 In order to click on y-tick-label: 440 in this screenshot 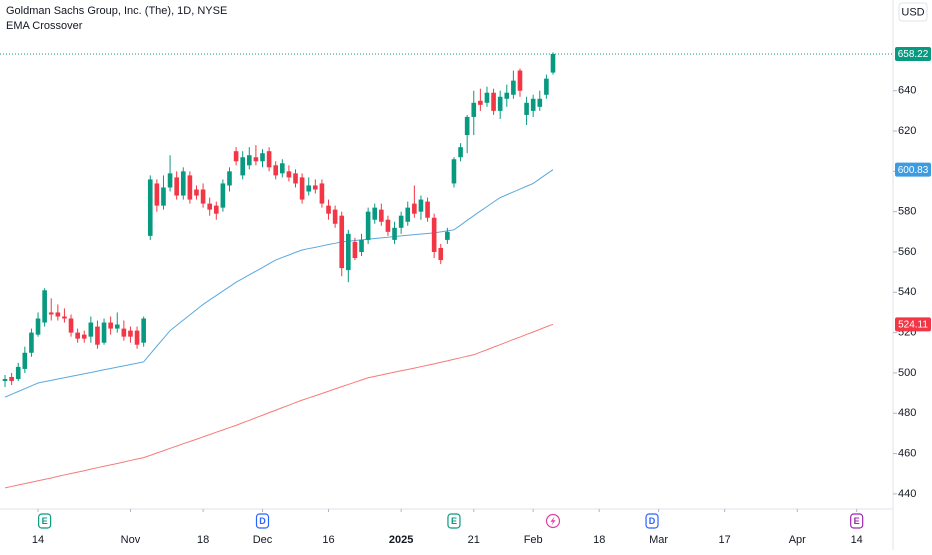, I will do `click(907, 494)`.